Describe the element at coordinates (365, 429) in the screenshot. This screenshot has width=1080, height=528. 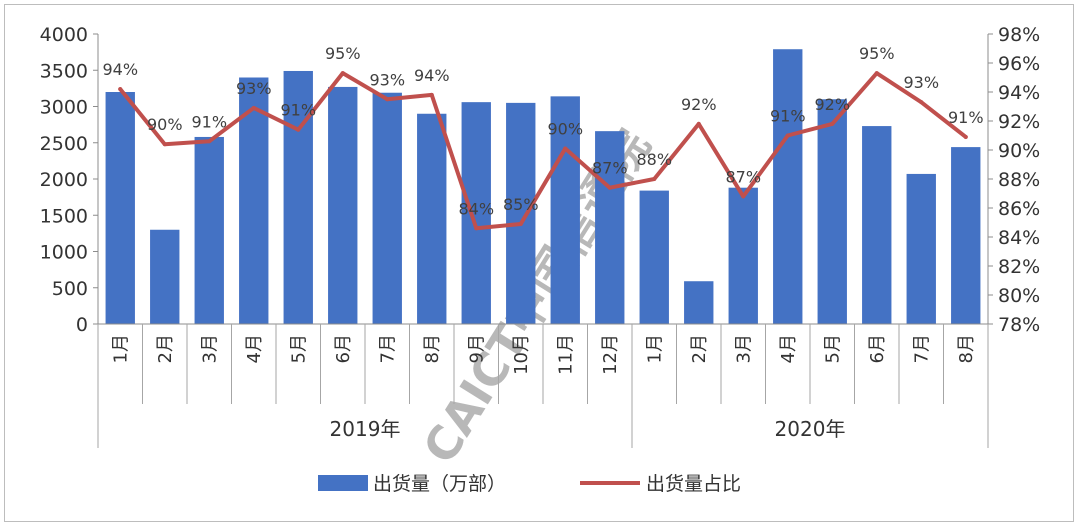
I see `year-label: 2019年` at that location.